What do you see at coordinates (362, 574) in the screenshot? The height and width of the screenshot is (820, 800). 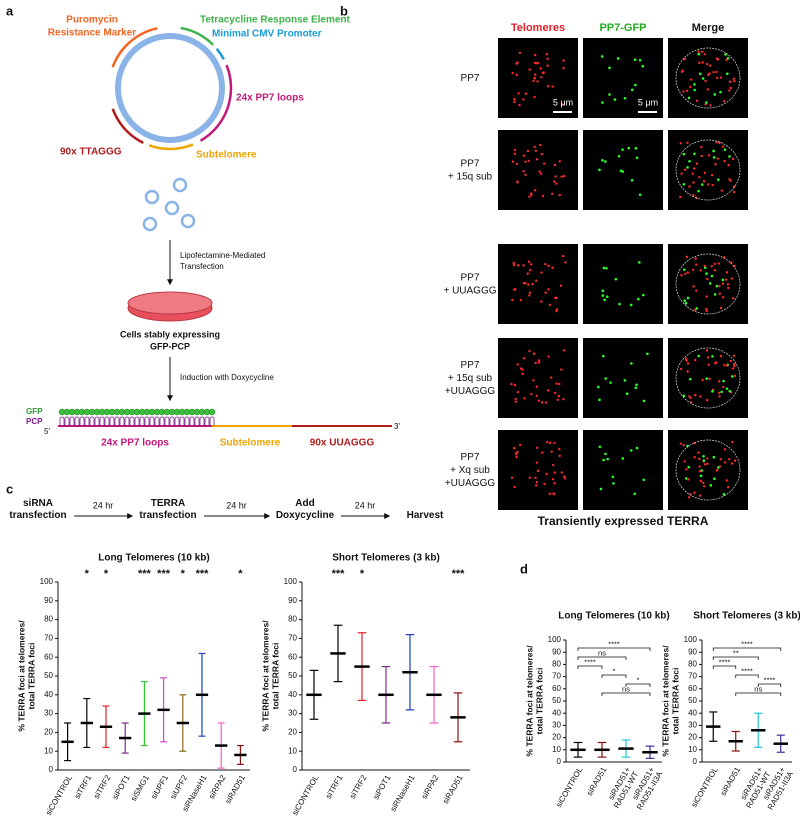 I see `significance: *` at bounding box center [362, 574].